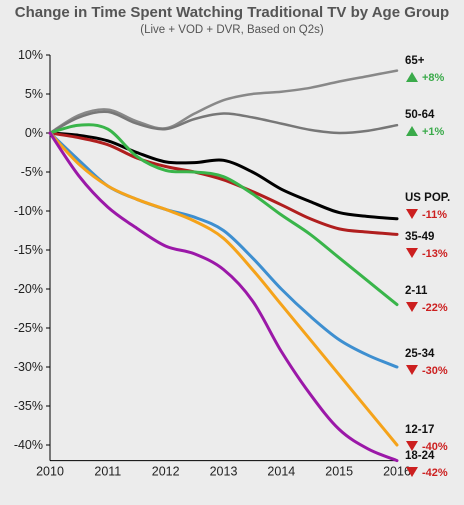  Describe the element at coordinates (435, 308) in the screenshot. I see `series-change-2-11: -22%` at that location.